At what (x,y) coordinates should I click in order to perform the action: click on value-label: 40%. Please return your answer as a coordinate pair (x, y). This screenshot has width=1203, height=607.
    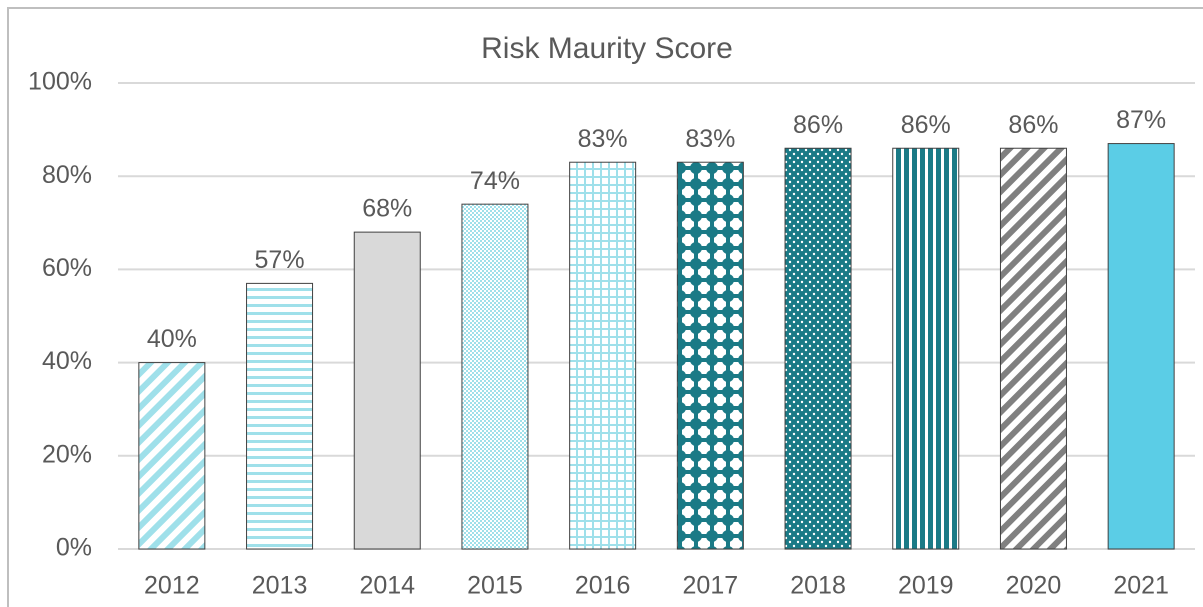
    Looking at the image, I should click on (172, 339).